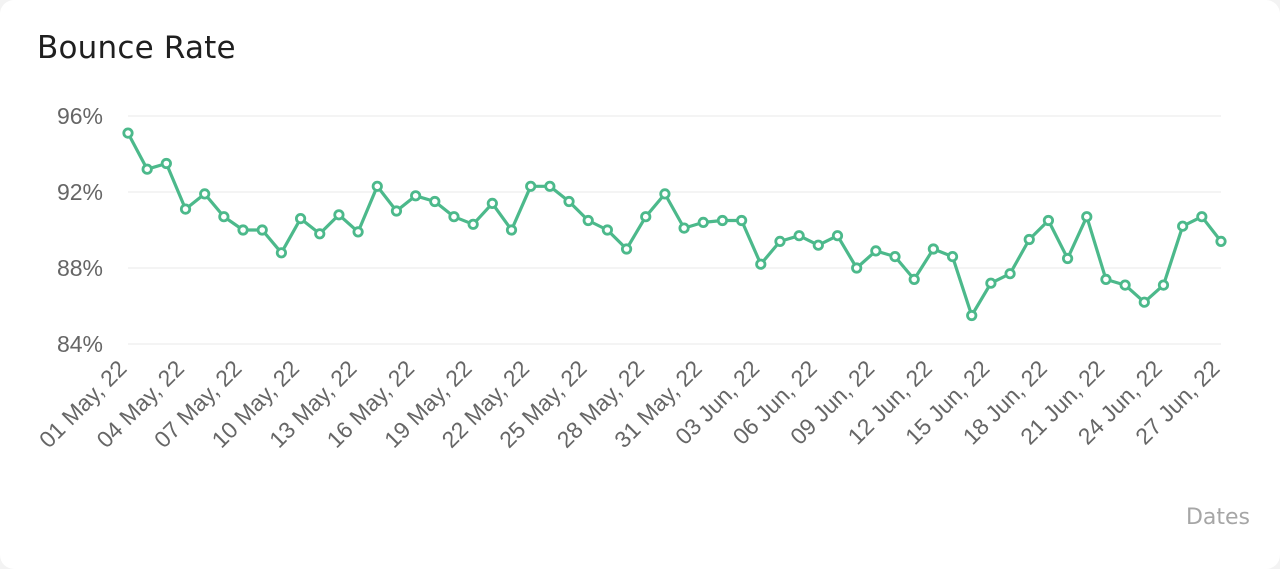  What do you see at coordinates (80, 230) in the screenshot?
I see `y-axis: 96% 92% 88% 84%` at bounding box center [80, 230].